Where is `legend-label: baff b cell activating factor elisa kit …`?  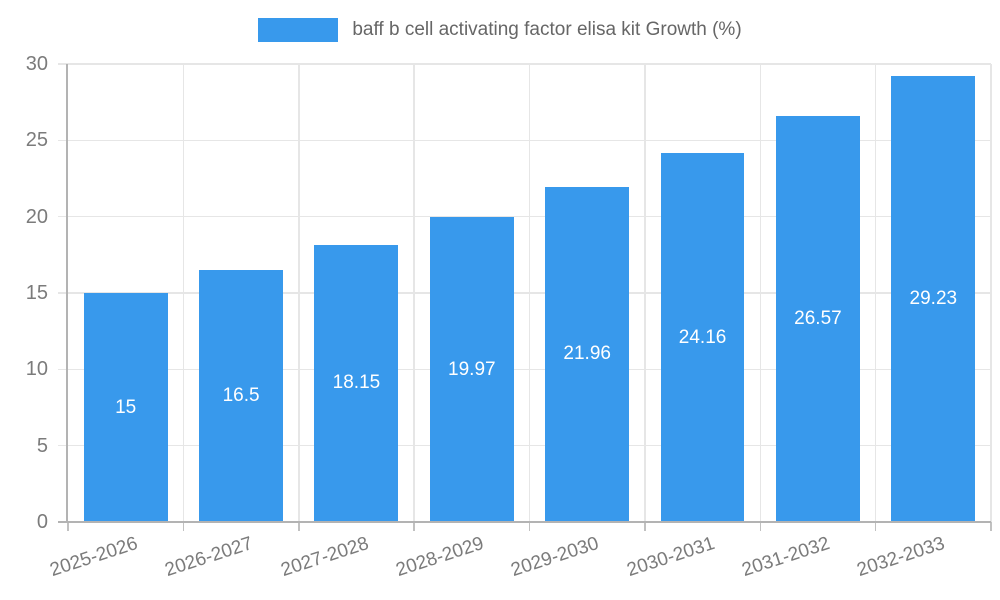
legend-label: baff b cell activating factor elisa kit … is located at coordinates (547, 29).